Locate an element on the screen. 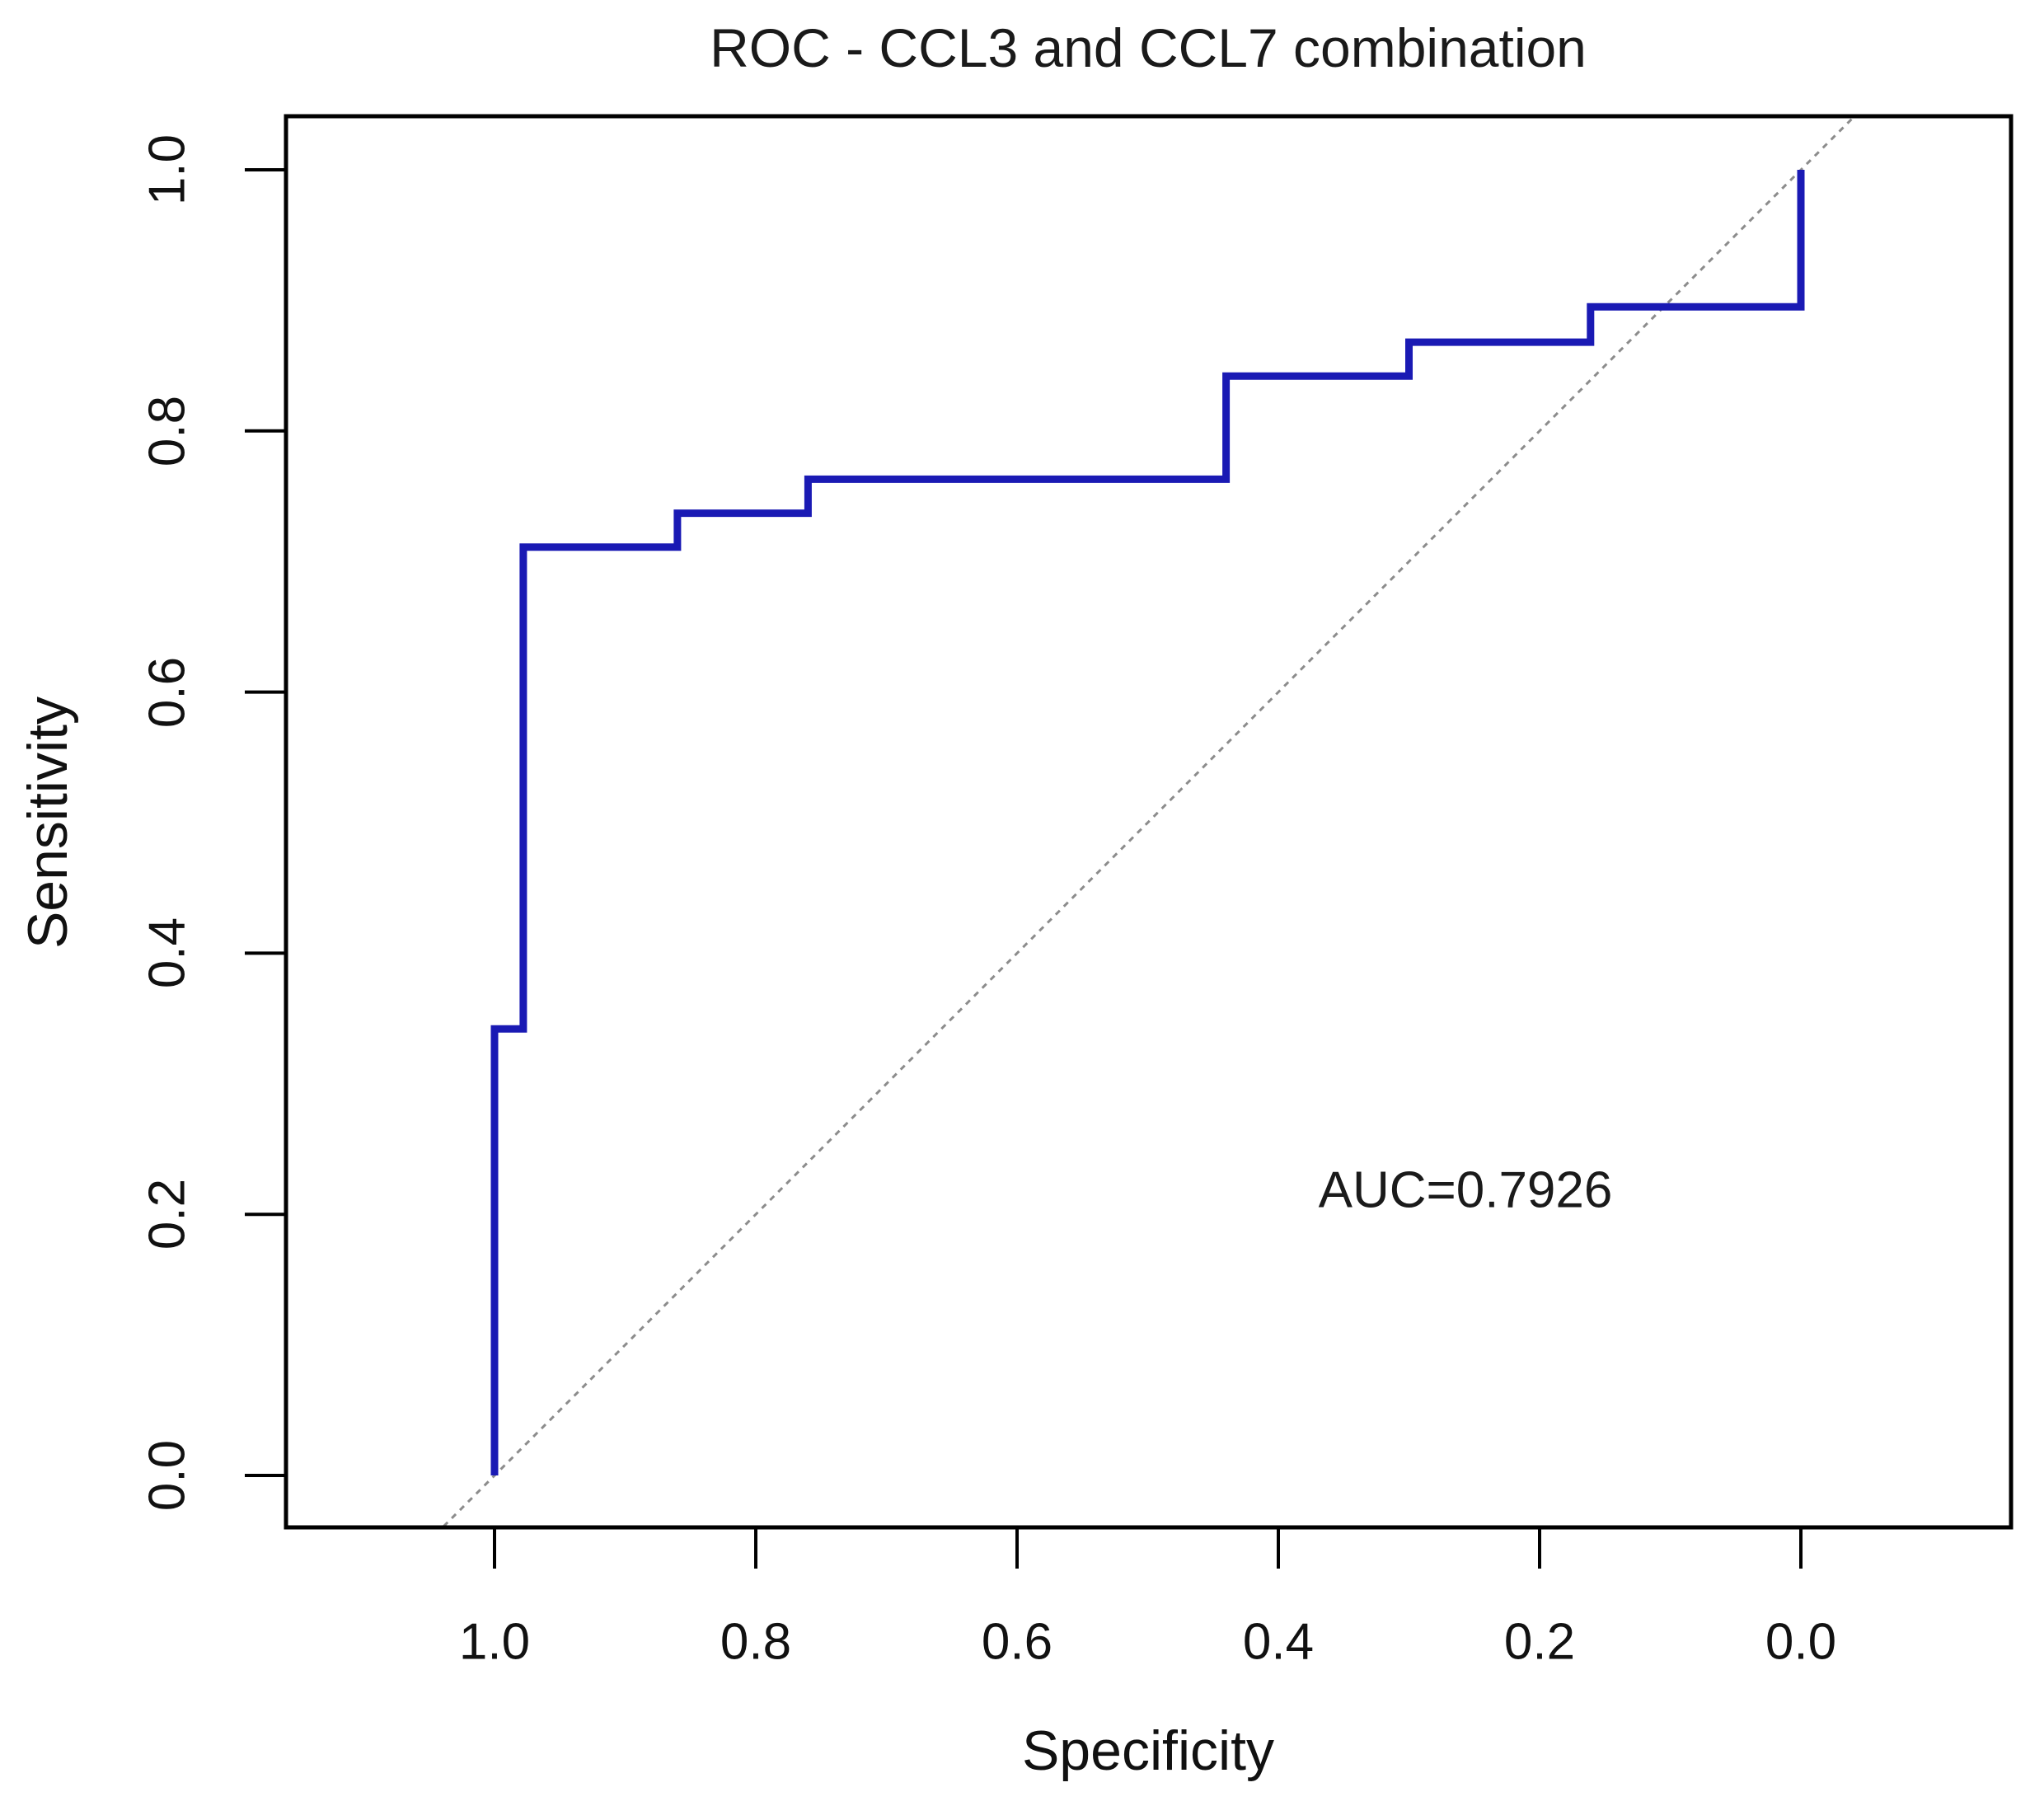 The height and width of the screenshot is (1820, 2030). y-tick-label: 0.4 is located at coordinates (167, 953).